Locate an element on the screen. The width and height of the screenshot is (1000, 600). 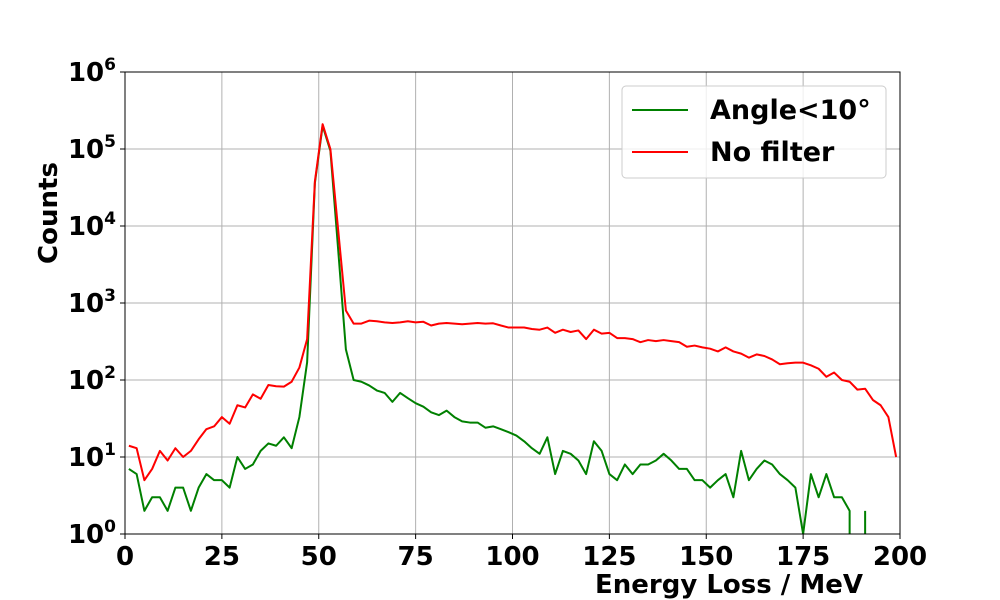
y-tick-label: 10⁴ is located at coordinates (92, 225).